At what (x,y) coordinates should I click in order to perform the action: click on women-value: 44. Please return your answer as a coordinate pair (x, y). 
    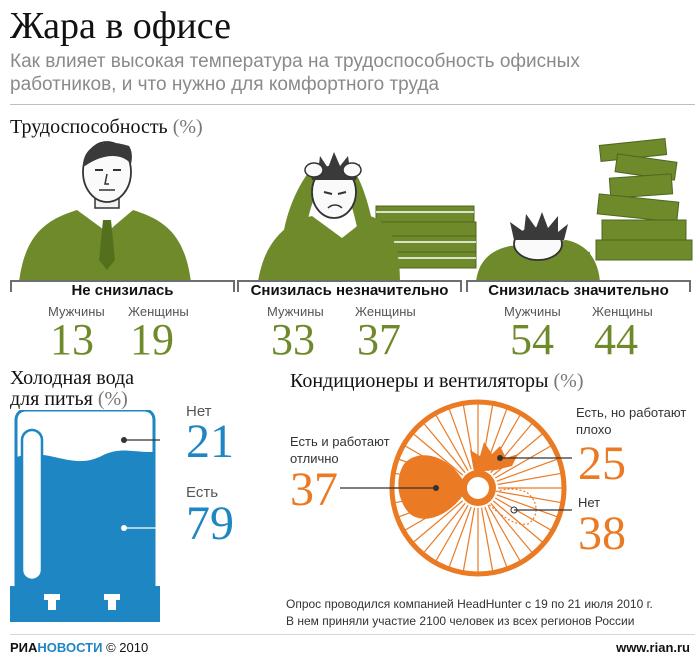
    Looking at the image, I should click on (616, 339).